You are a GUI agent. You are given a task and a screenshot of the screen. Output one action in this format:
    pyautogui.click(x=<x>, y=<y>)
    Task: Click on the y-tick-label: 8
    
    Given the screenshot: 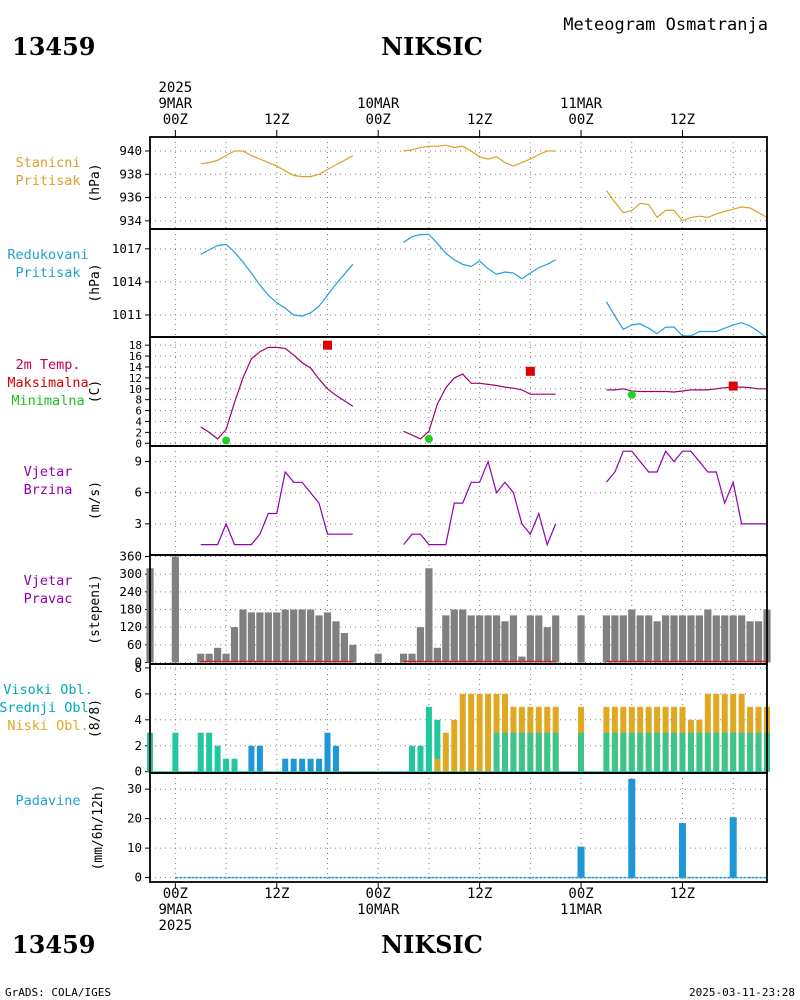 What is the action you would take?
    pyautogui.click(x=138, y=400)
    